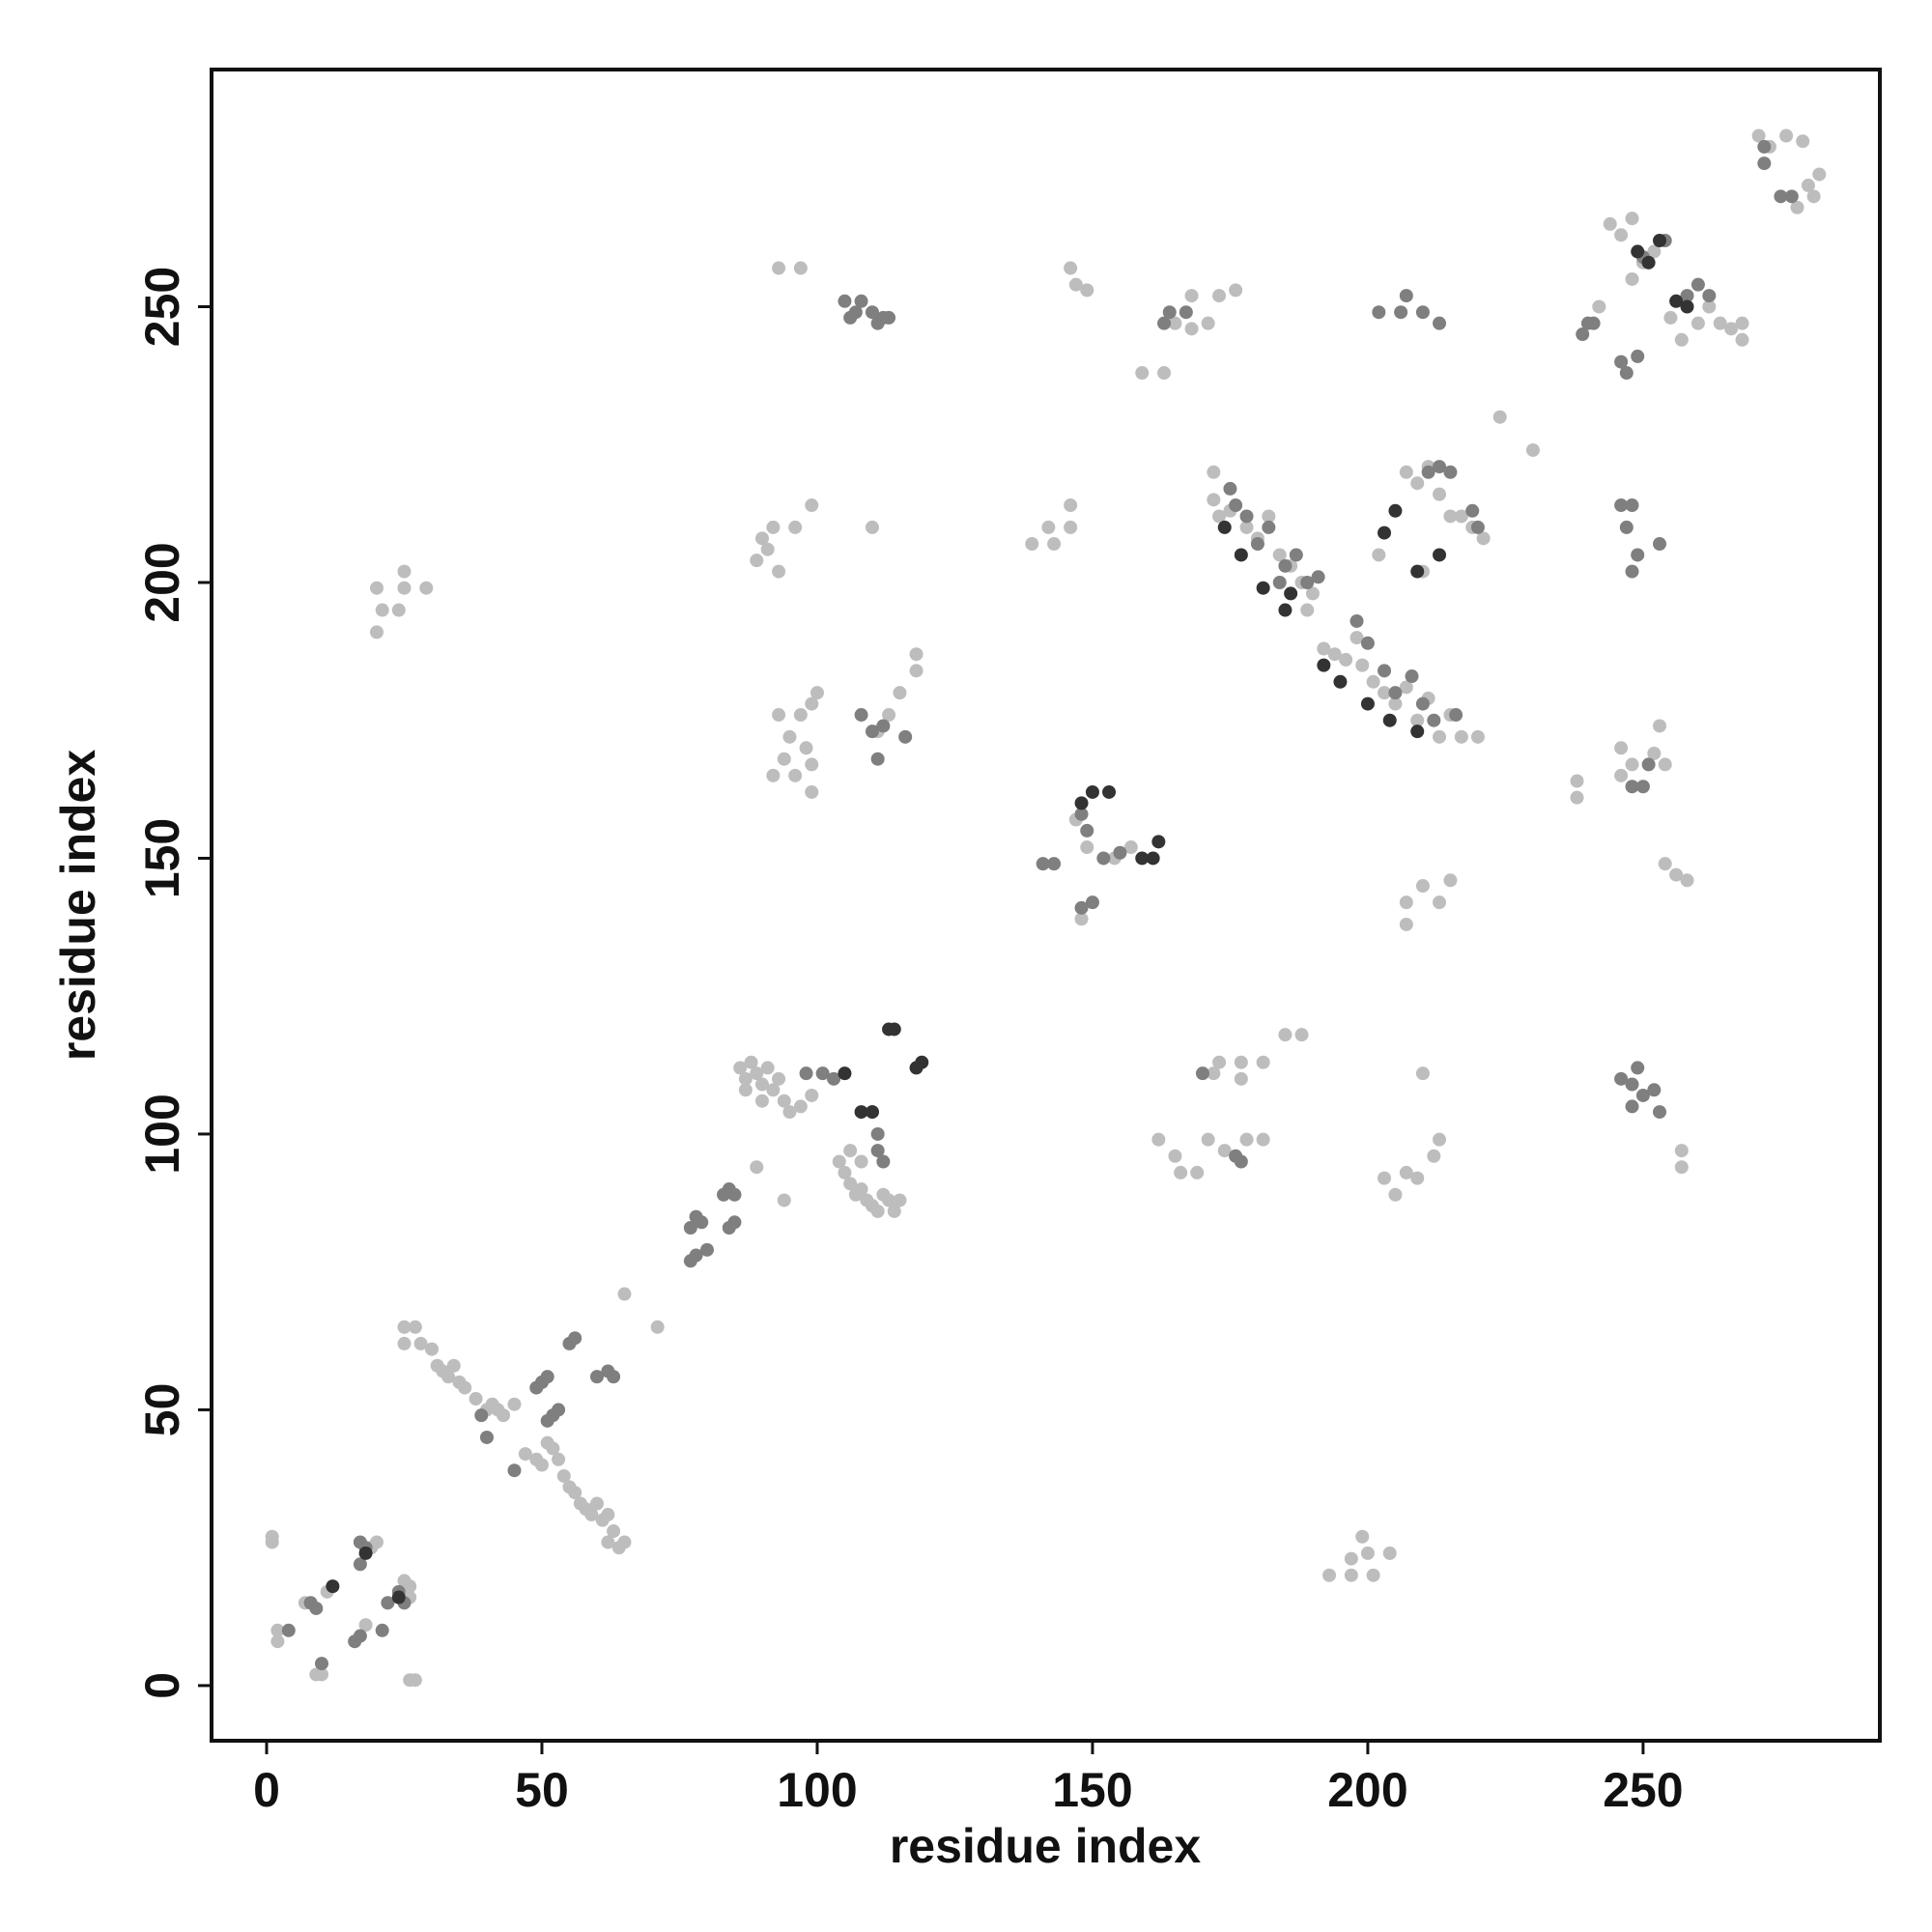 This screenshot has width=1932, height=1932. I want to click on y-tick-label: 100, so click(162, 1134).